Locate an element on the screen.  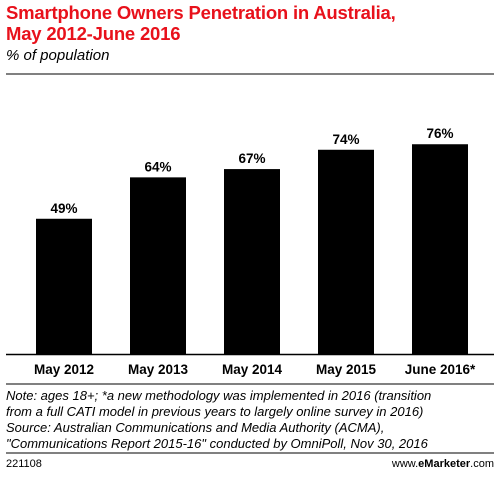
brand-prefix: www. is located at coordinates (405, 464).